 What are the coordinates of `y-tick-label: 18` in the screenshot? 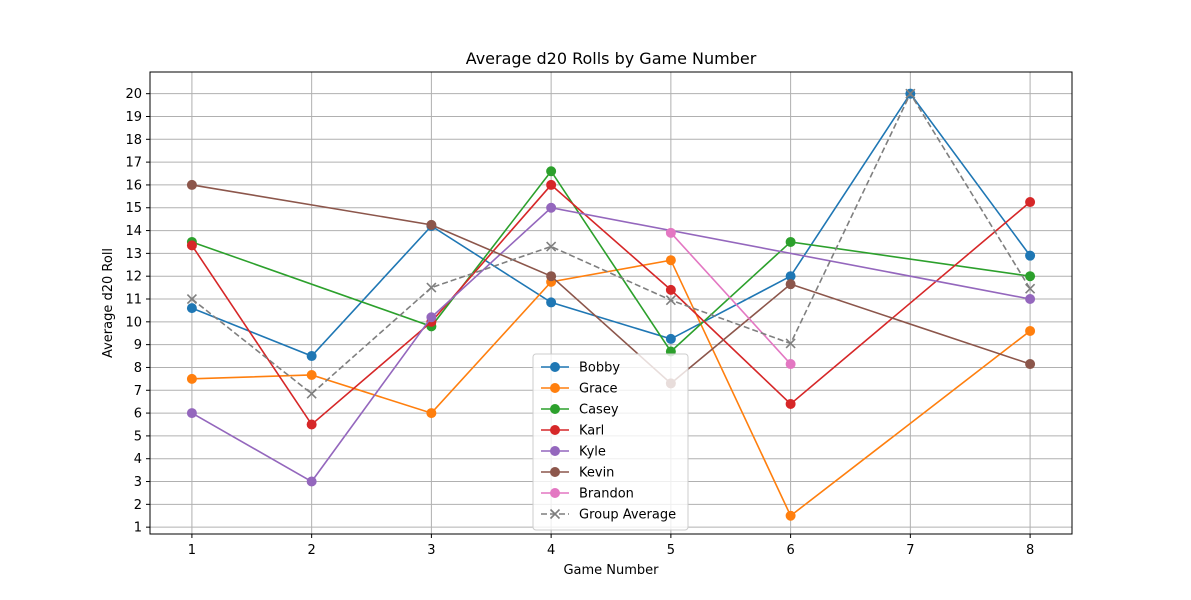 It's located at (133, 140).